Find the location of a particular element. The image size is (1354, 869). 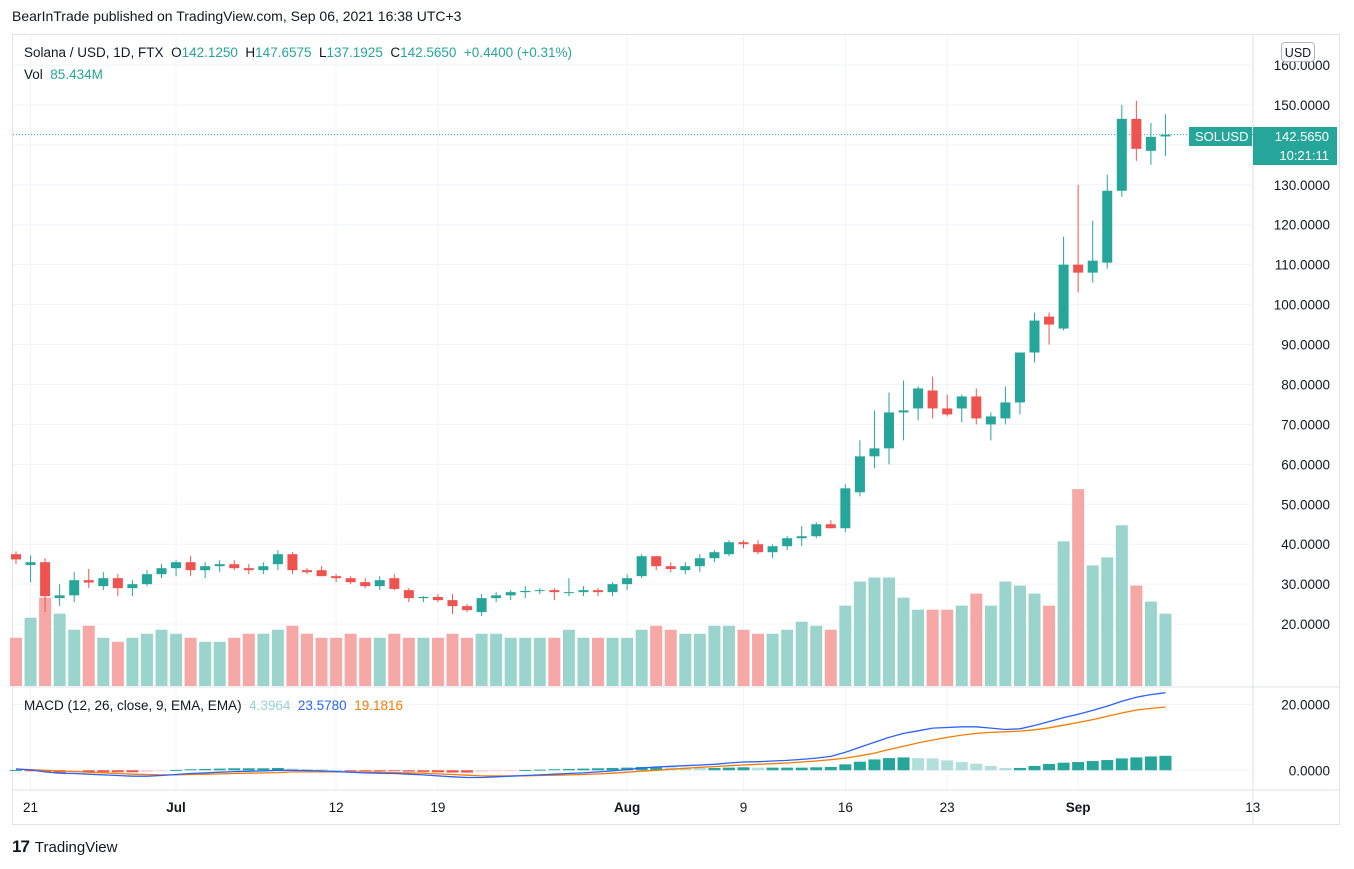

footer-brand: 17 TradingView is located at coordinates (64, 847).